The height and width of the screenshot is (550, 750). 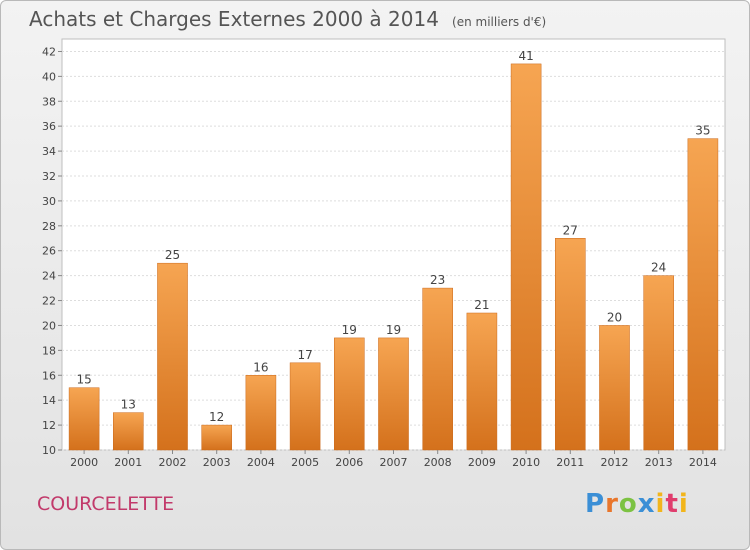 I want to click on x-tick-label: 2004, so click(x=261, y=462).